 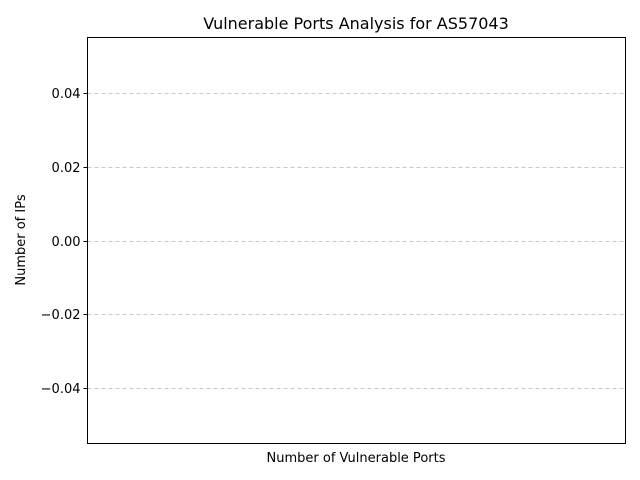 What do you see at coordinates (61, 389) in the screenshot?
I see `y-tick-label: −0.04` at bounding box center [61, 389].